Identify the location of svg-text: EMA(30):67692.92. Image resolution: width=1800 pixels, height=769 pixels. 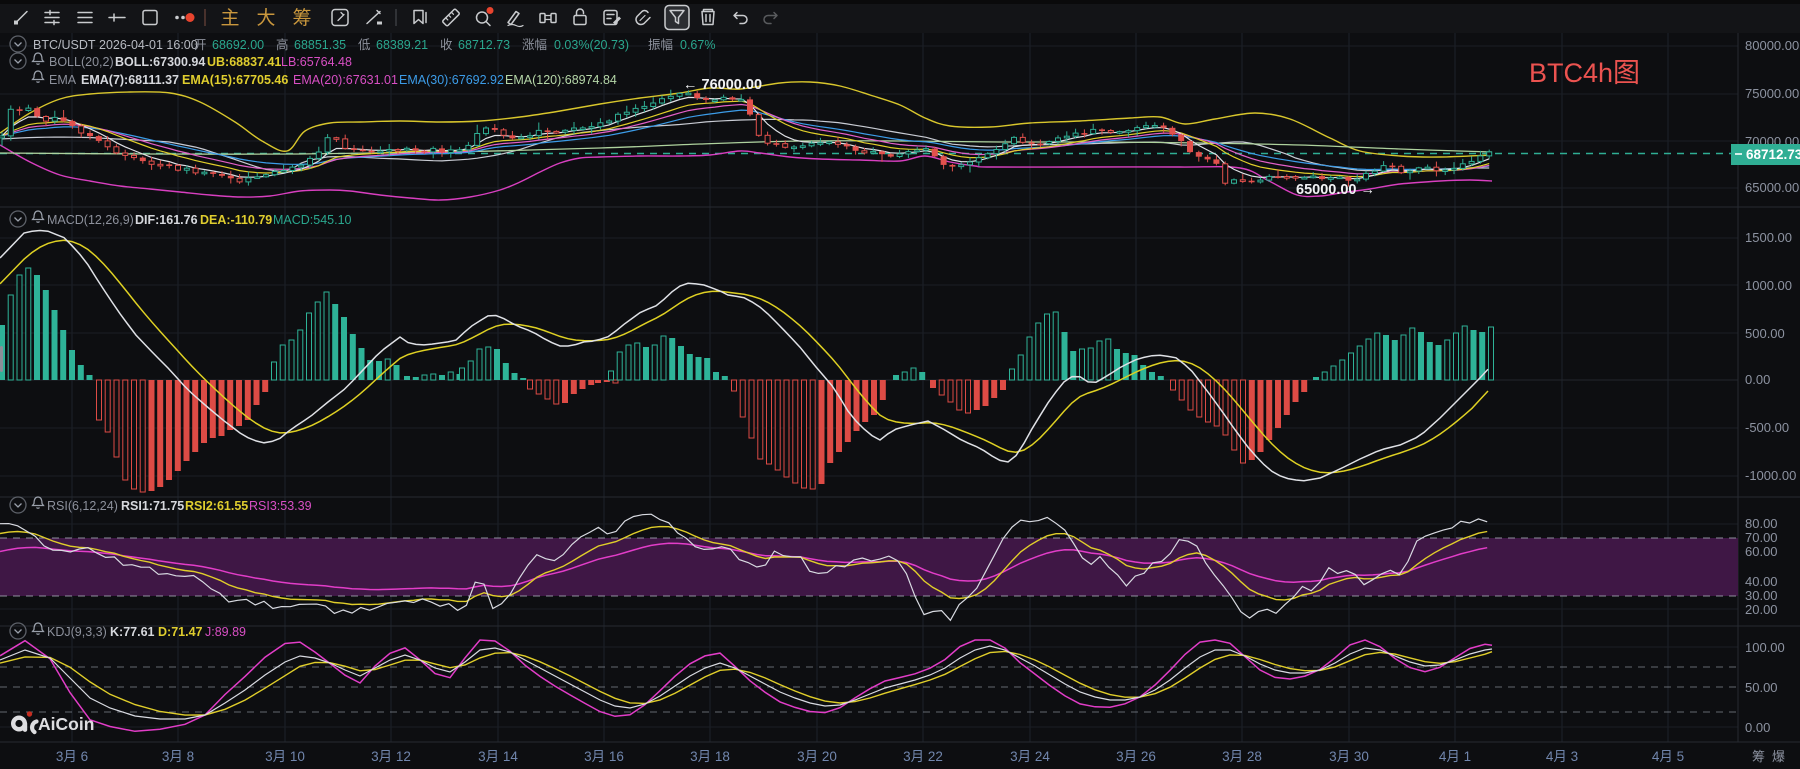
(451, 80).